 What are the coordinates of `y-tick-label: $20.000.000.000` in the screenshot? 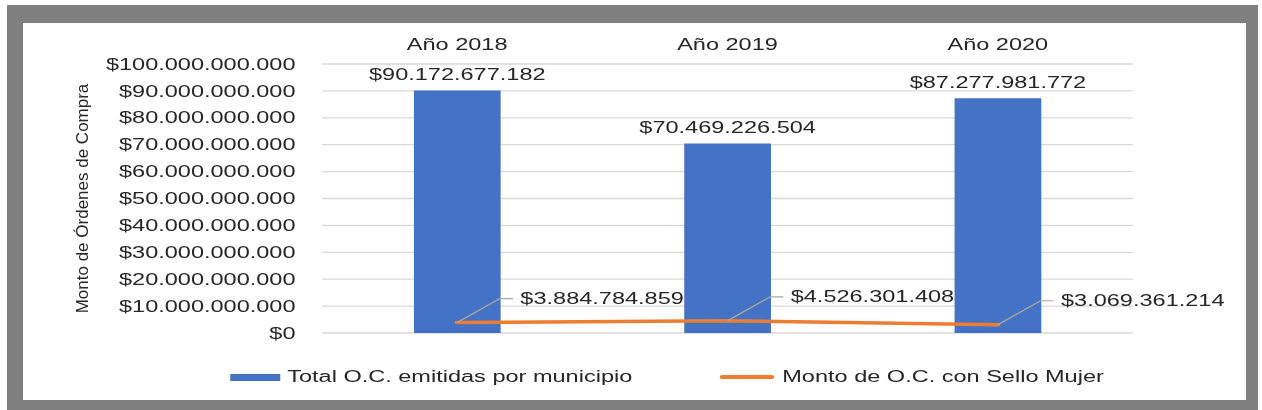 It's located at (207, 279).